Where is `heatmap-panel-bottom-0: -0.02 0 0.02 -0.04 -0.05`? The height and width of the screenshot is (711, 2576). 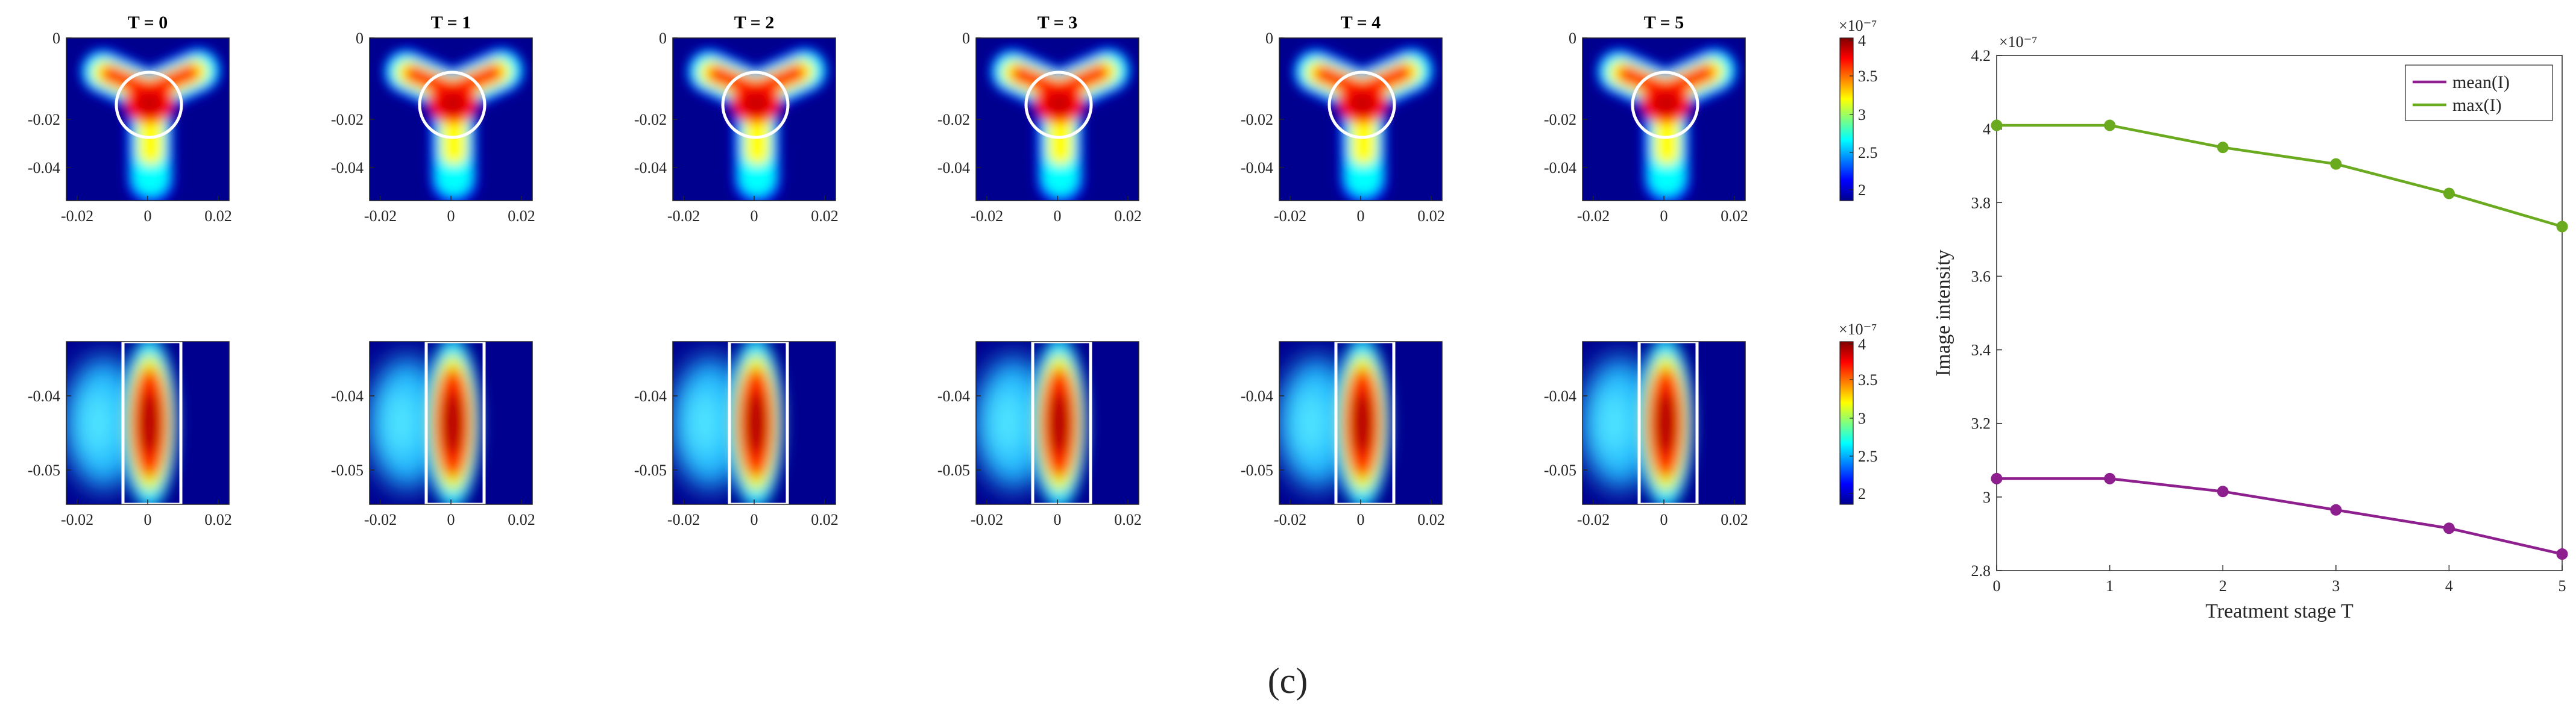 heatmap-panel-bottom-0: -0.02 0 0.02 -0.04 -0.05 is located at coordinates (130, 432).